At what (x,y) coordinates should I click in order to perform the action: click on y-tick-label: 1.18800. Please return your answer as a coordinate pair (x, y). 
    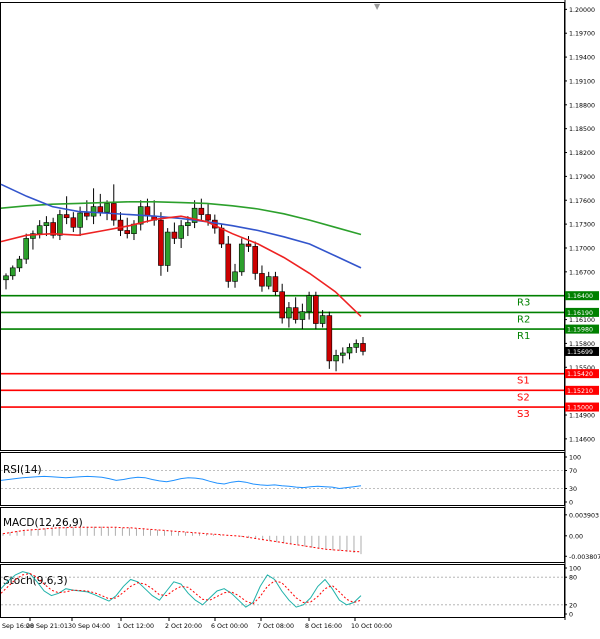
    Looking at the image, I should click on (582, 105).